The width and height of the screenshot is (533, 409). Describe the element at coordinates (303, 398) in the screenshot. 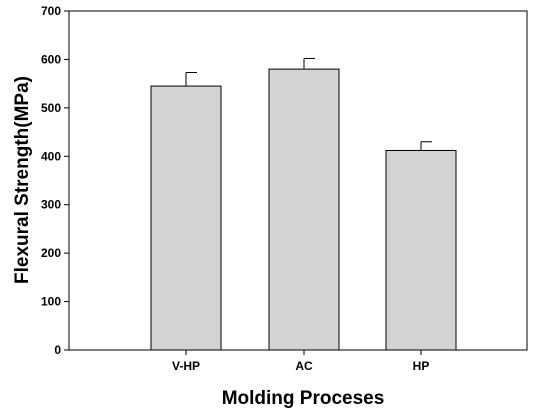

I see `x-axis-title: Molding Proceses` at that location.